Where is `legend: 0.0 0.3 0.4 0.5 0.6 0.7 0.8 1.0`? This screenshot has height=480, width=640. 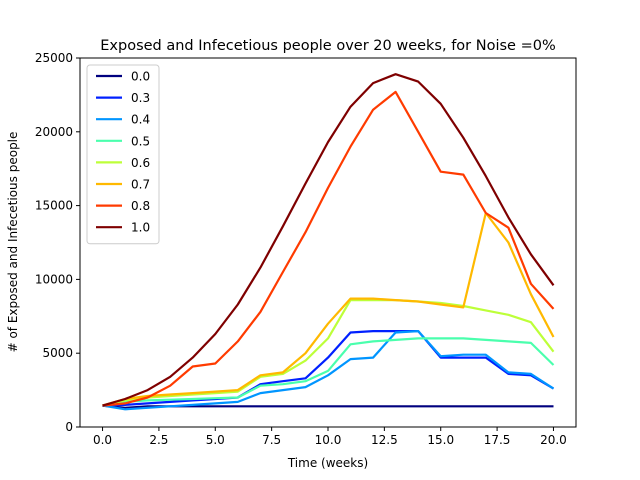 legend: 0.0 0.3 0.4 0.5 0.6 0.7 0.8 1.0 is located at coordinates (123, 154).